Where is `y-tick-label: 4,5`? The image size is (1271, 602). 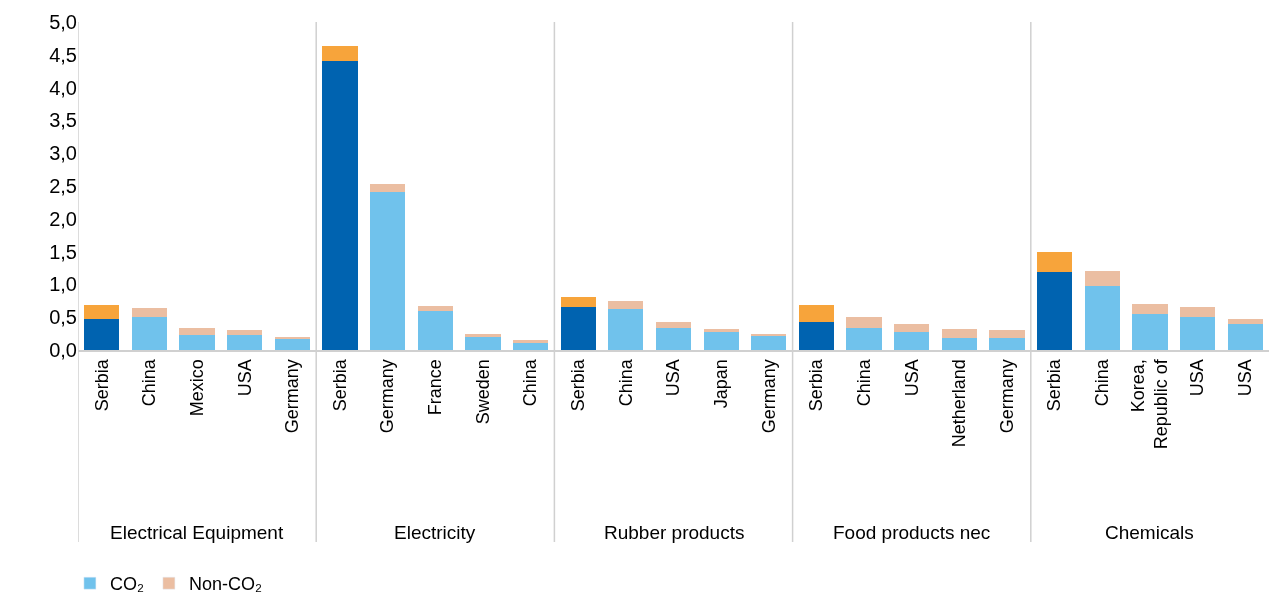 y-tick-label: 4,5 is located at coordinates (63, 54).